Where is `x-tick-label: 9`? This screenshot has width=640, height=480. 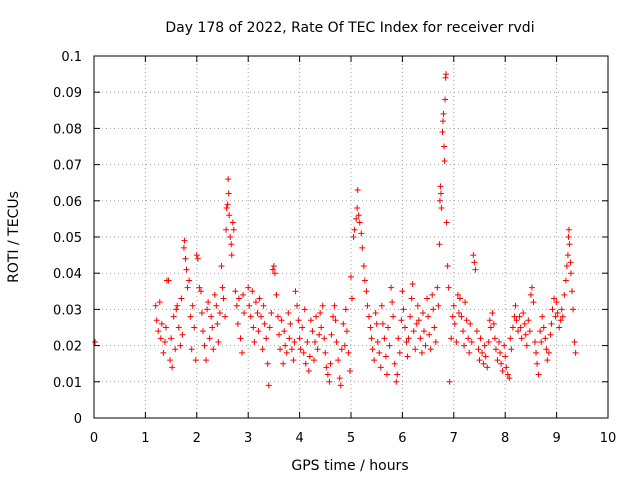 x-tick-label: 9 is located at coordinates (556, 438).